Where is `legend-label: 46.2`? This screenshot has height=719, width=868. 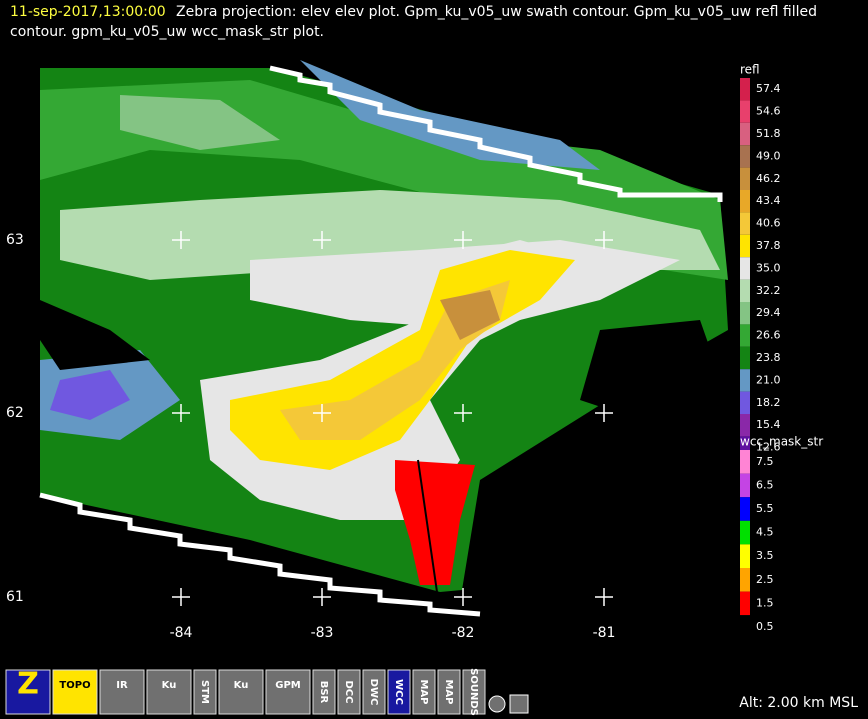 legend-label: 46.2 is located at coordinates (768, 178).